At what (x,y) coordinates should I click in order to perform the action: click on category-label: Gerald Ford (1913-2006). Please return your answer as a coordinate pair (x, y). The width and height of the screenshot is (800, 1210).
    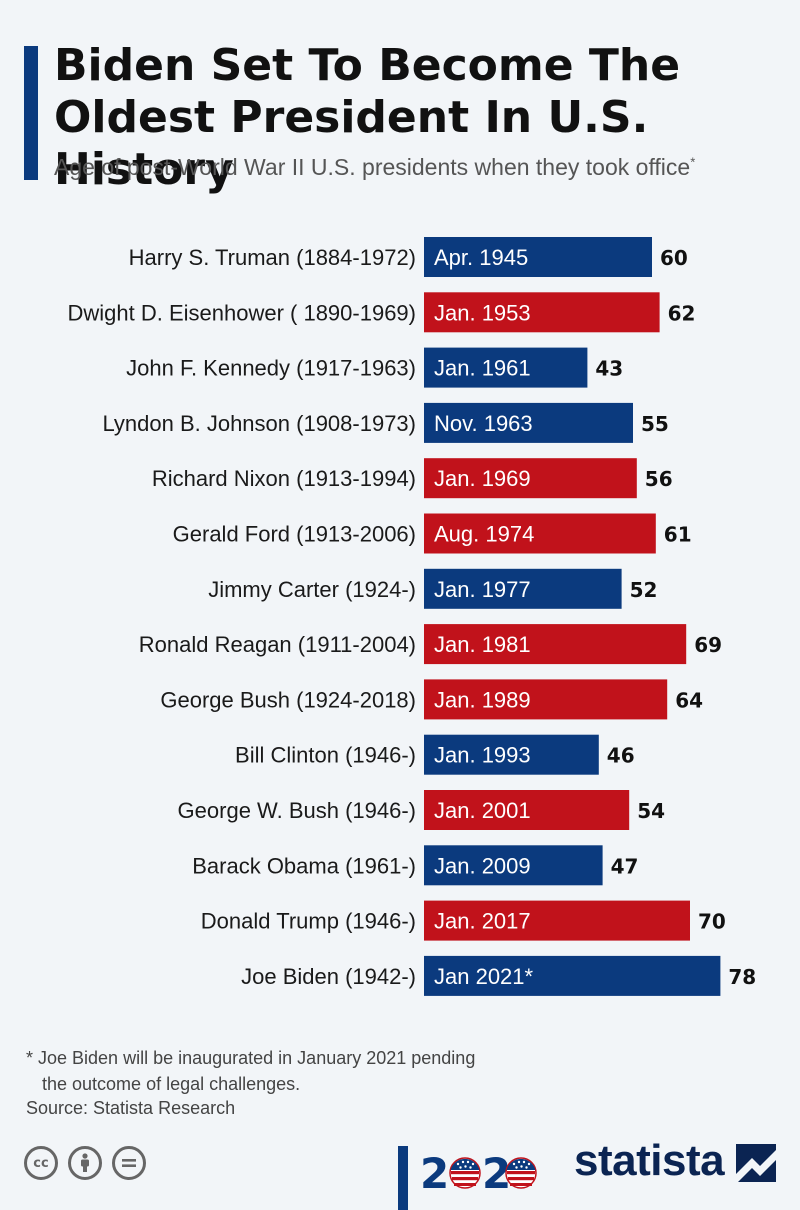
    Looking at the image, I should click on (294, 534).